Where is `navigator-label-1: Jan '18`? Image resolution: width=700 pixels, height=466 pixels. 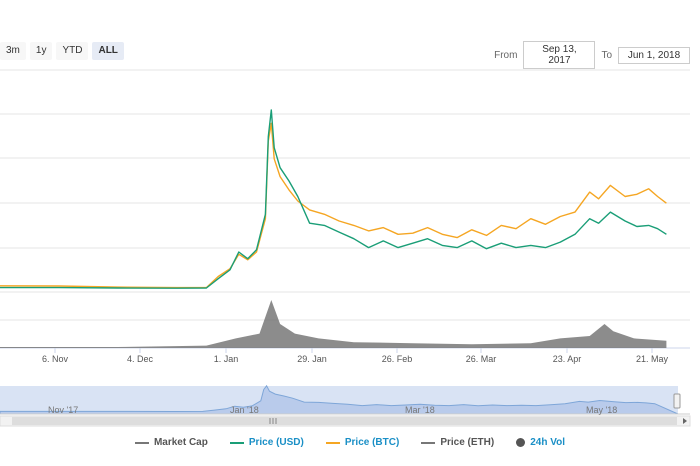
navigator-label-1: Jan '18 is located at coordinates (244, 410).